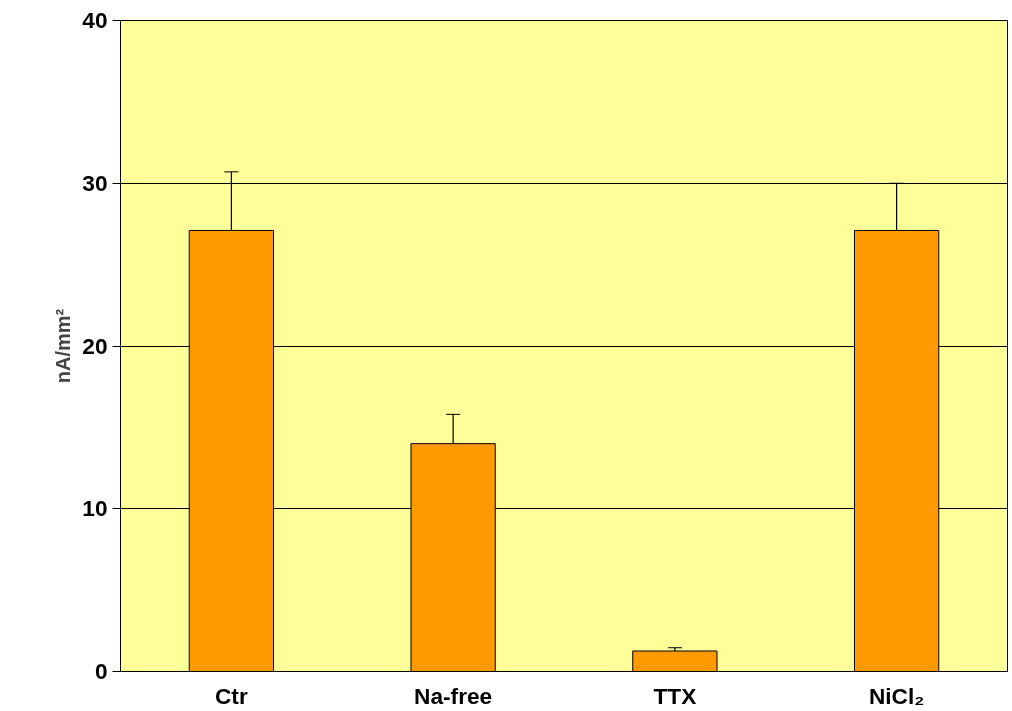 This screenshot has height=711, width=1012. I want to click on y-tick-label: 10, so click(95, 508).